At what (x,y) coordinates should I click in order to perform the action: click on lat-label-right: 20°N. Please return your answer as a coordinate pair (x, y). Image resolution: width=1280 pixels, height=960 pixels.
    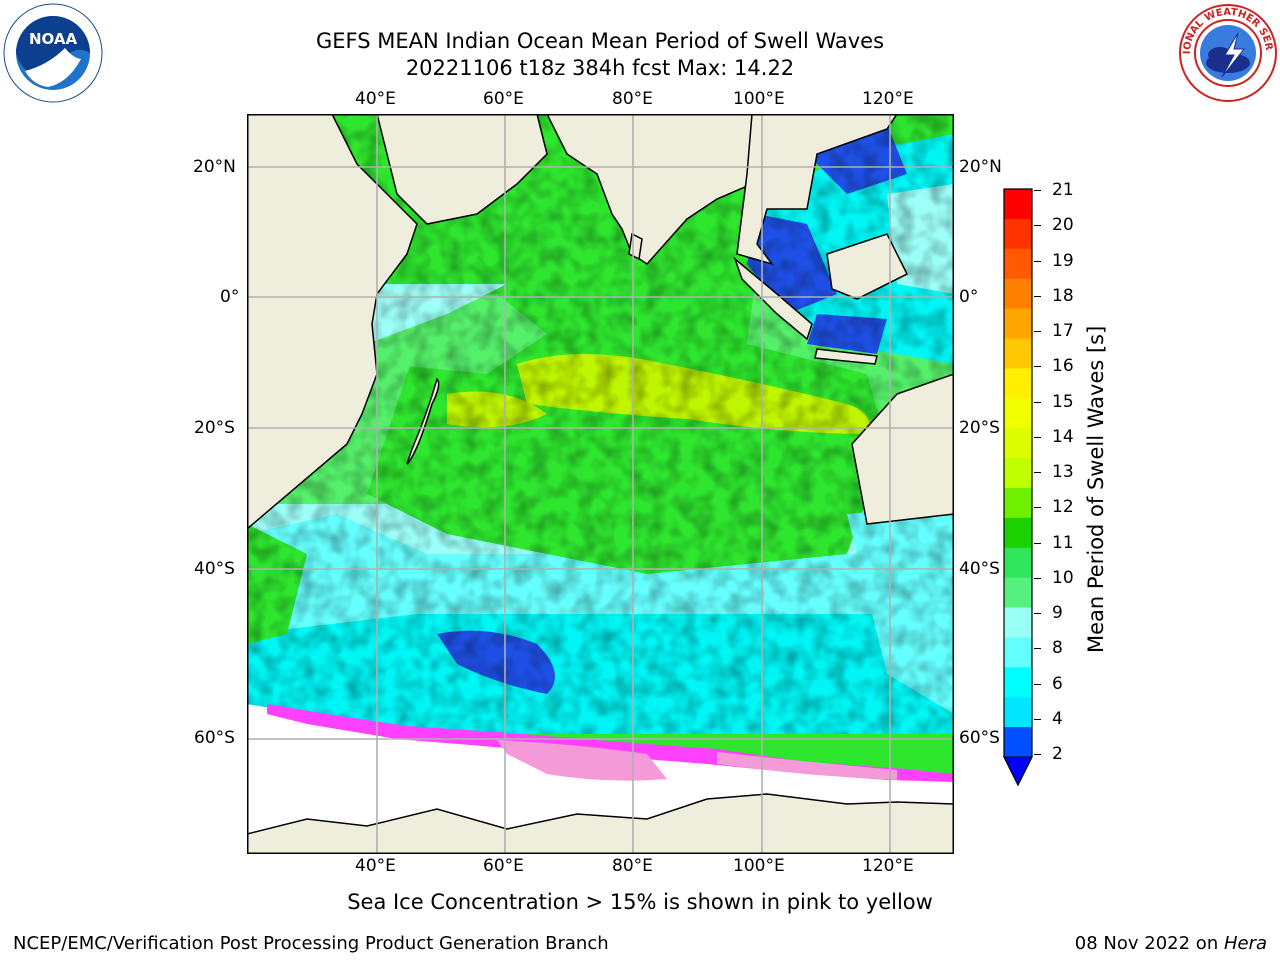
    Looking at the image, I should click on (980, 167).